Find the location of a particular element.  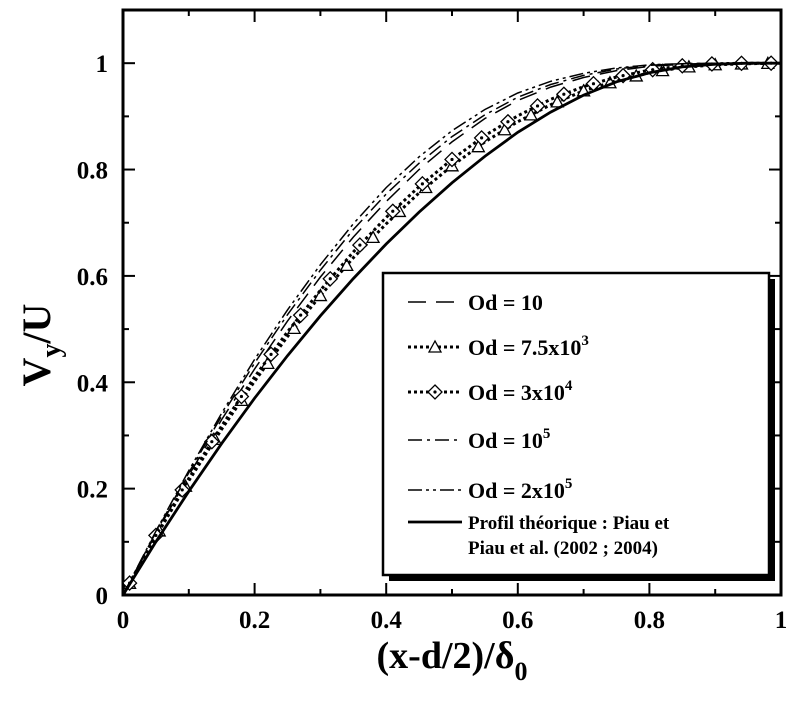

x-tick-label: 1 is located at coordinates (781, 620).